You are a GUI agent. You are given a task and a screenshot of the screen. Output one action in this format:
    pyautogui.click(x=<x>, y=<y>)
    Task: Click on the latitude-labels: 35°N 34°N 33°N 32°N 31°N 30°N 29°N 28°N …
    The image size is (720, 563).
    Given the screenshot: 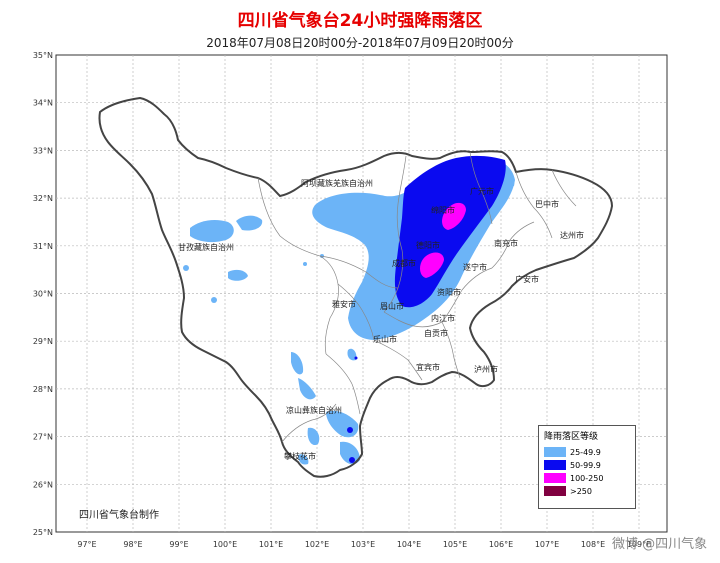 What is the action you would take?
    pyautogui.click(x=43, y=294)
    